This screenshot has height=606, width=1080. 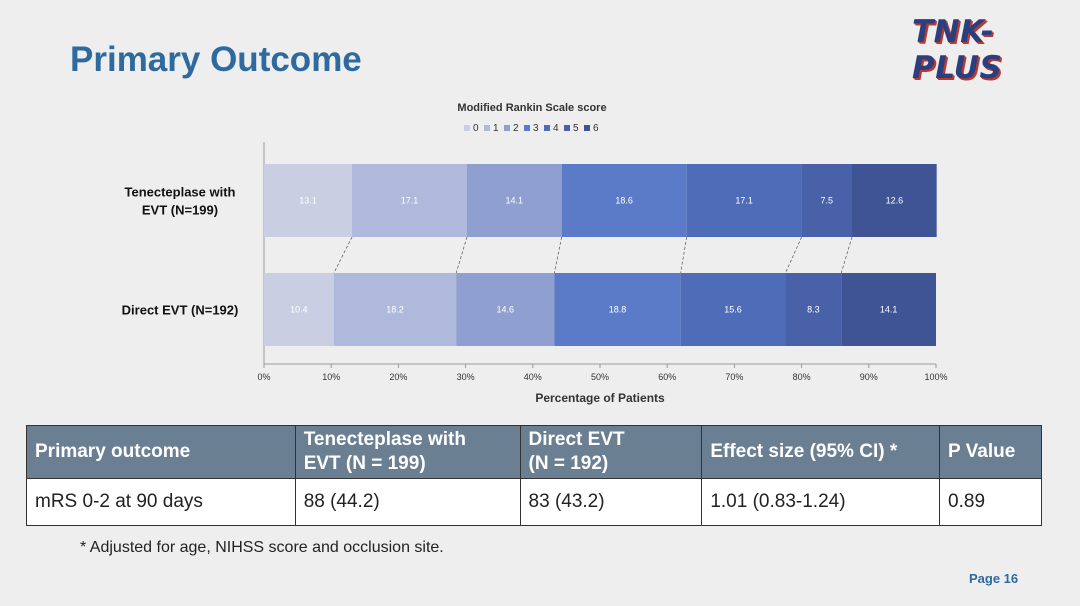 What do you see at coordinates (179, 192) in the screenshot?
I see `category-label: Tenecteplase with` at bounding box center [179, 192].